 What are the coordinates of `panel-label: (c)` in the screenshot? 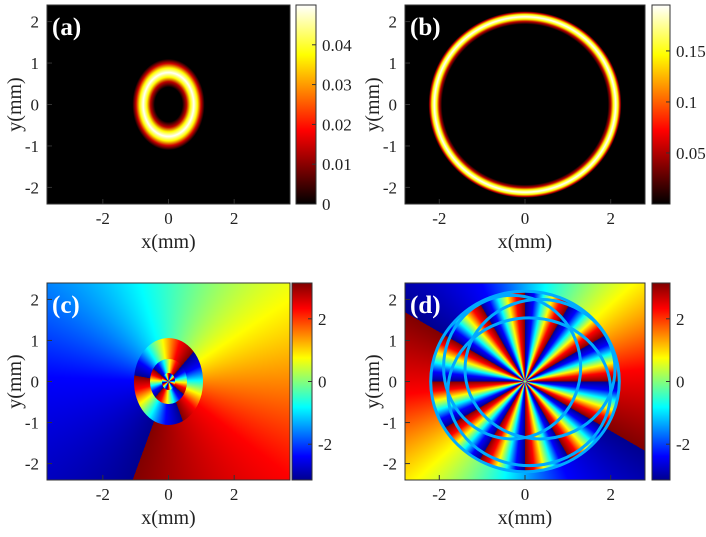 It's located at (66, 305).